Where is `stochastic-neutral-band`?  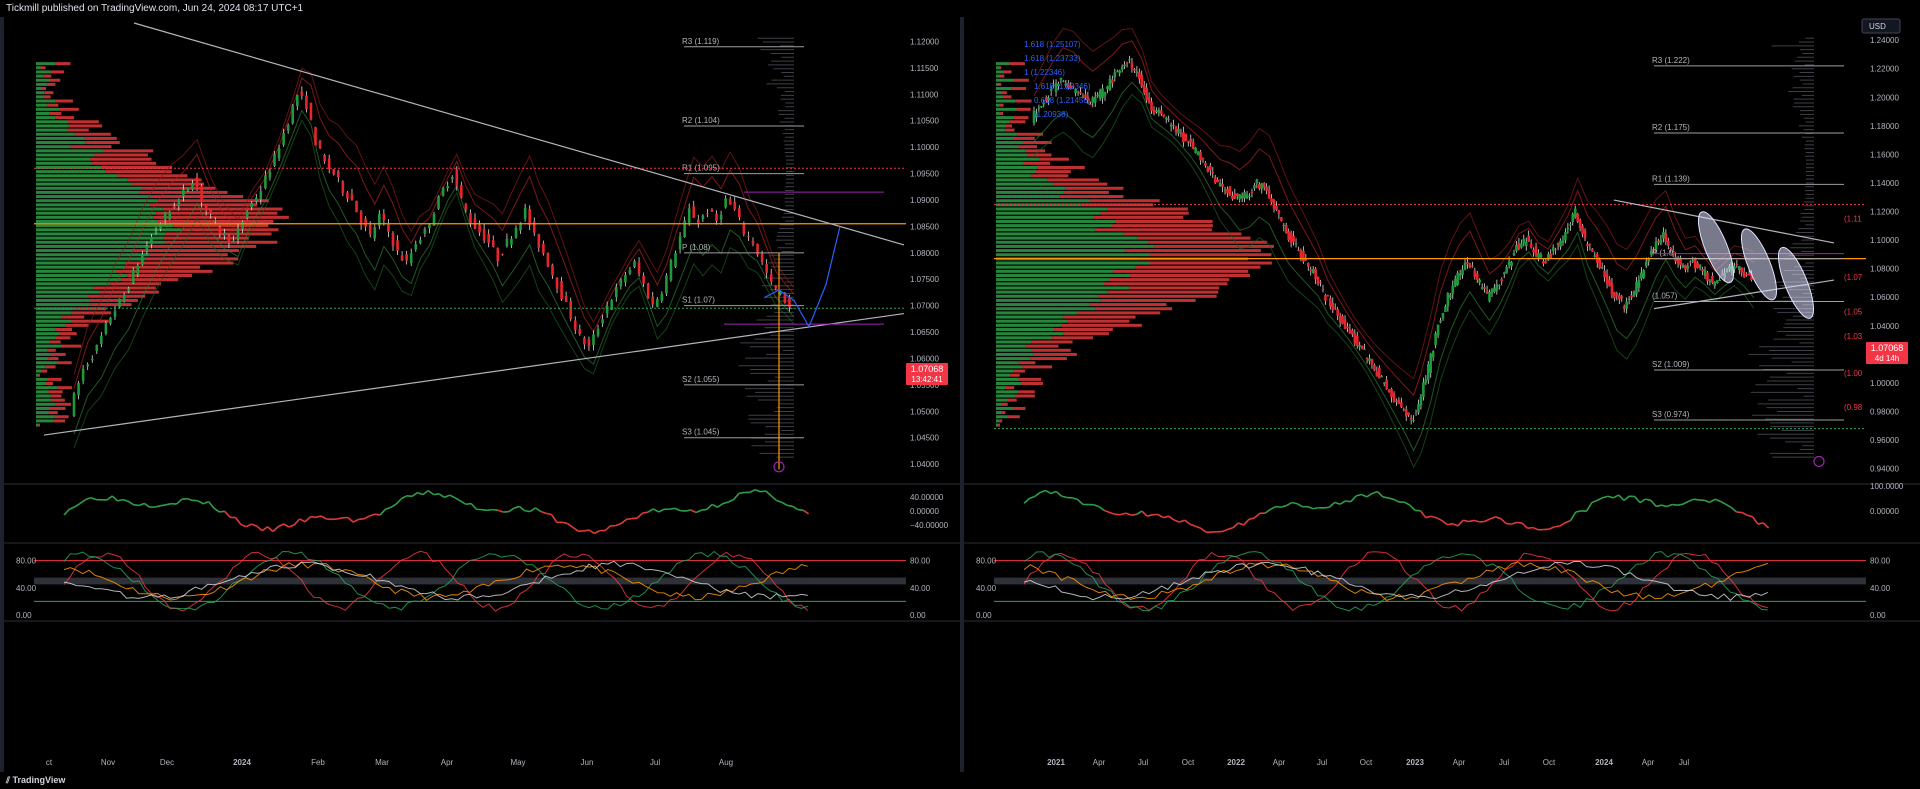
stochastic-neutral-band is located at coordinates (1430, 581).